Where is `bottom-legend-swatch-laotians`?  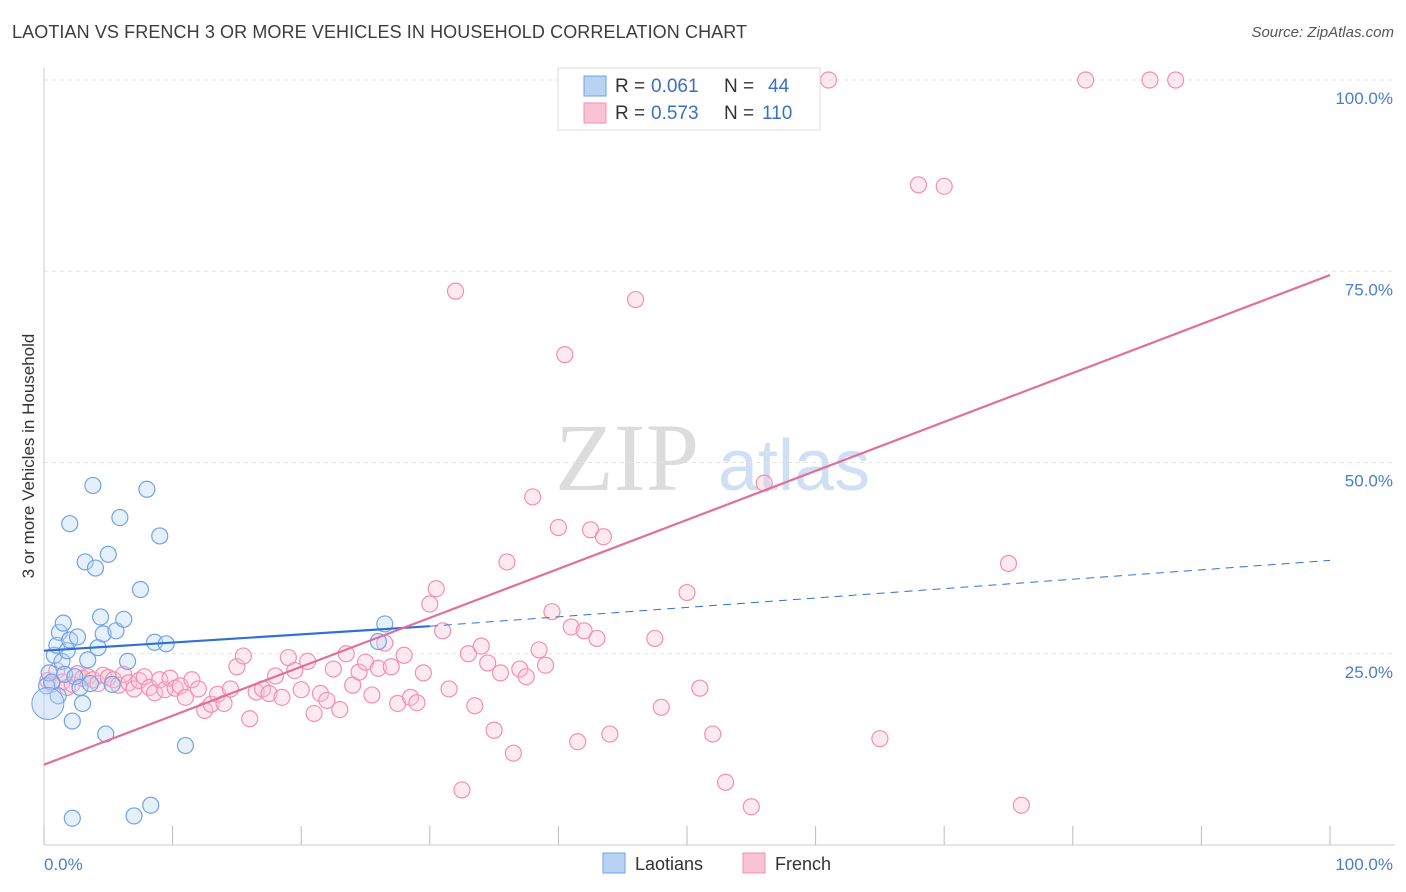
bottom-legend-swatch-laotians is located at coordinates (614, 863).